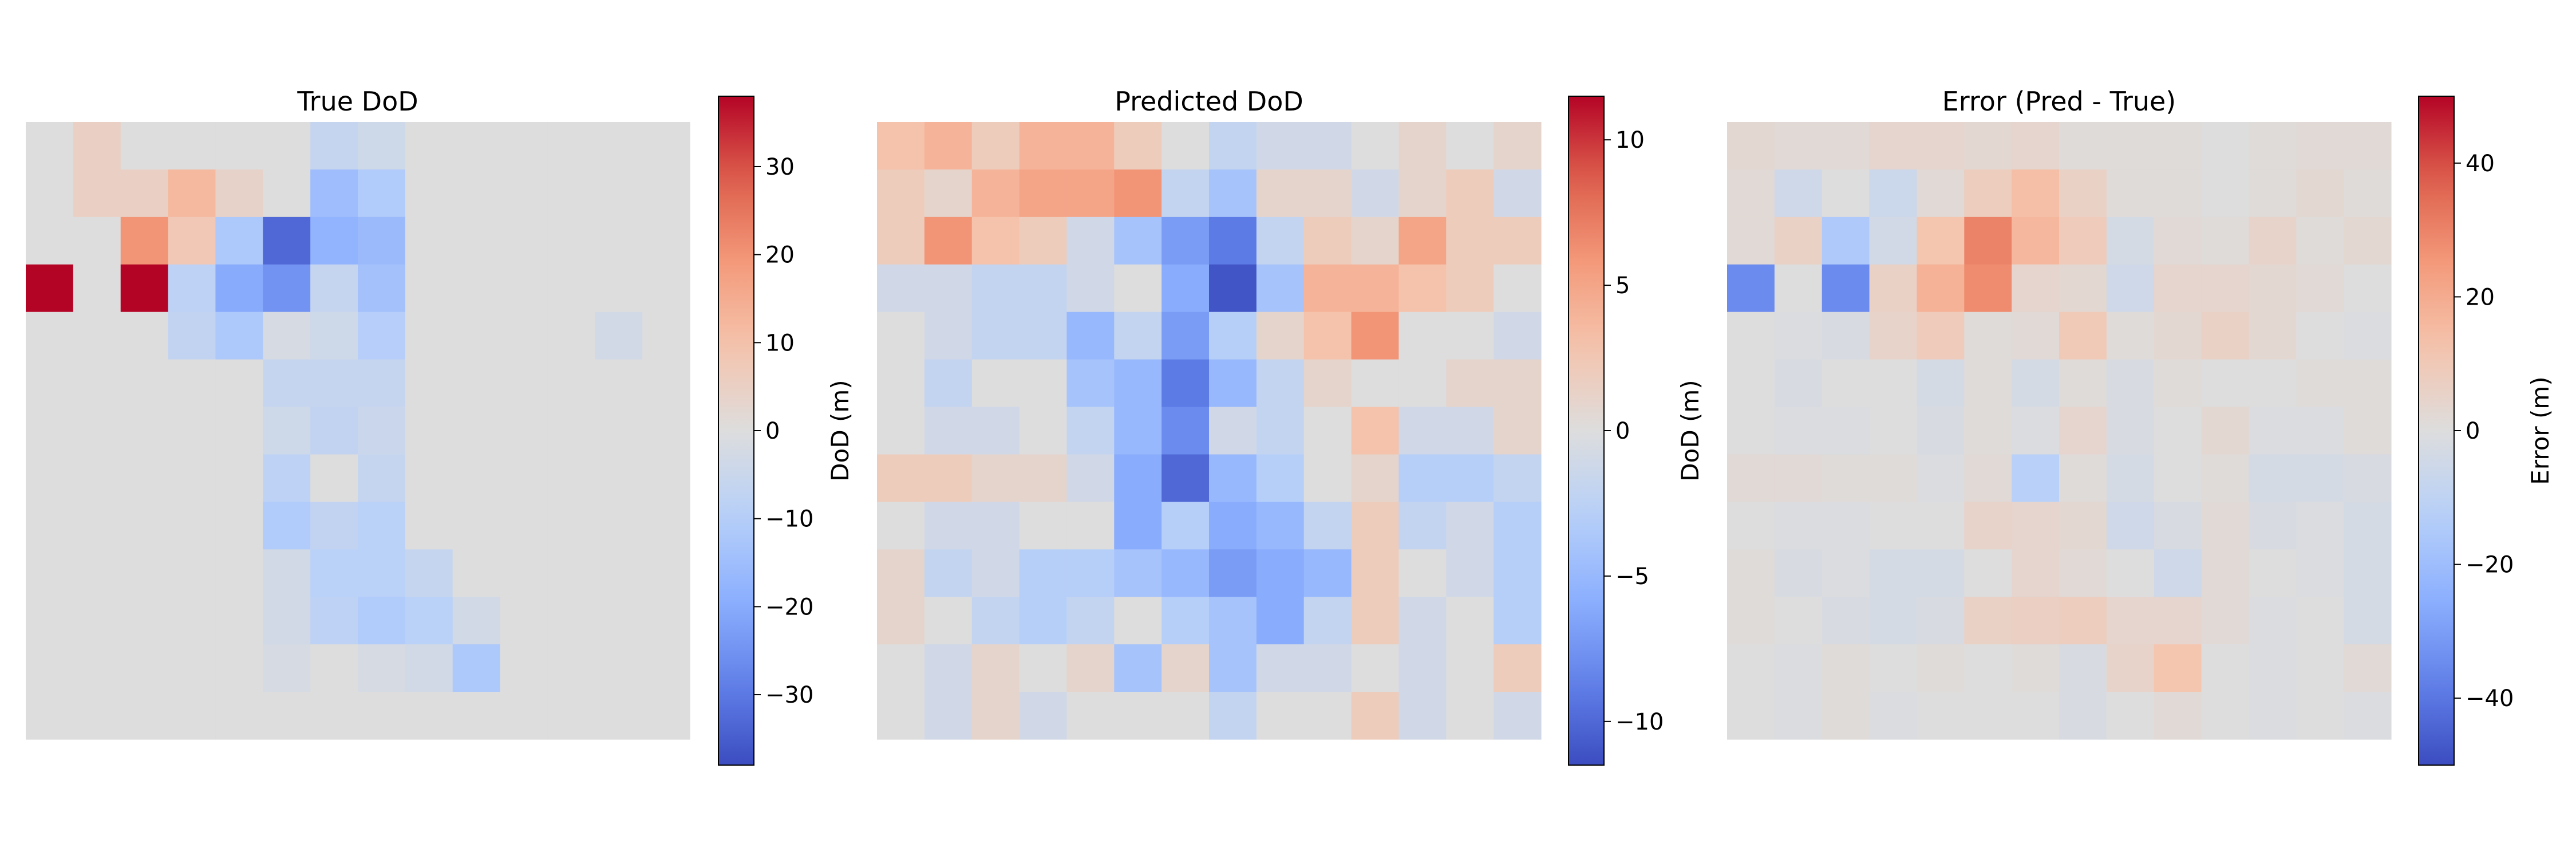 This screenshot has width=2576, height=859. Describe the element at coordinates (780, 167) in the screenshot. I see `colorbar-tick-label: 30` at that location.